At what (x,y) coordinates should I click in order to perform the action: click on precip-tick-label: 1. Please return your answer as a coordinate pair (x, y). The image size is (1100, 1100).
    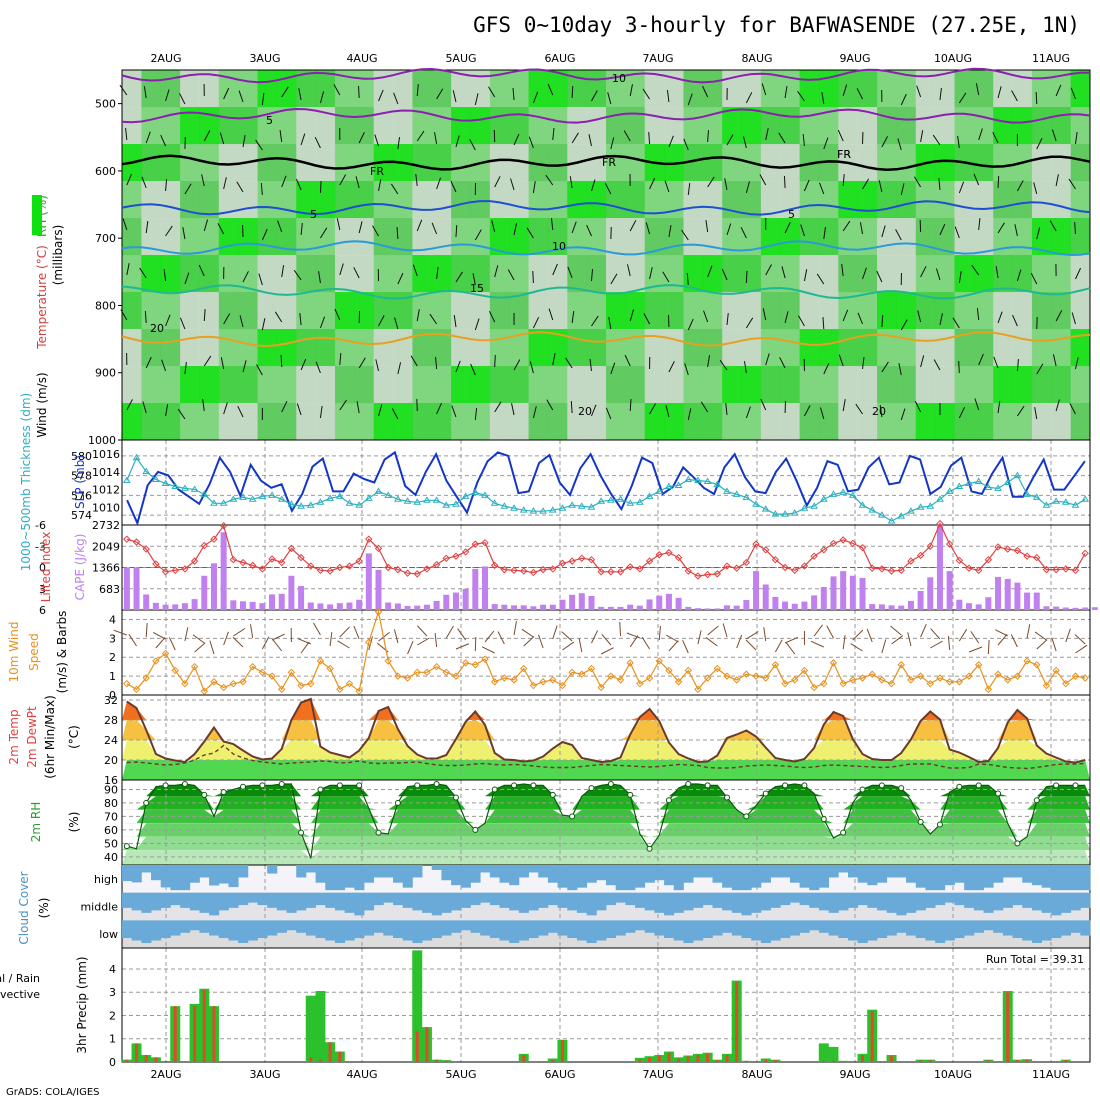
    Looking at the image, I should click on (112, 1039).